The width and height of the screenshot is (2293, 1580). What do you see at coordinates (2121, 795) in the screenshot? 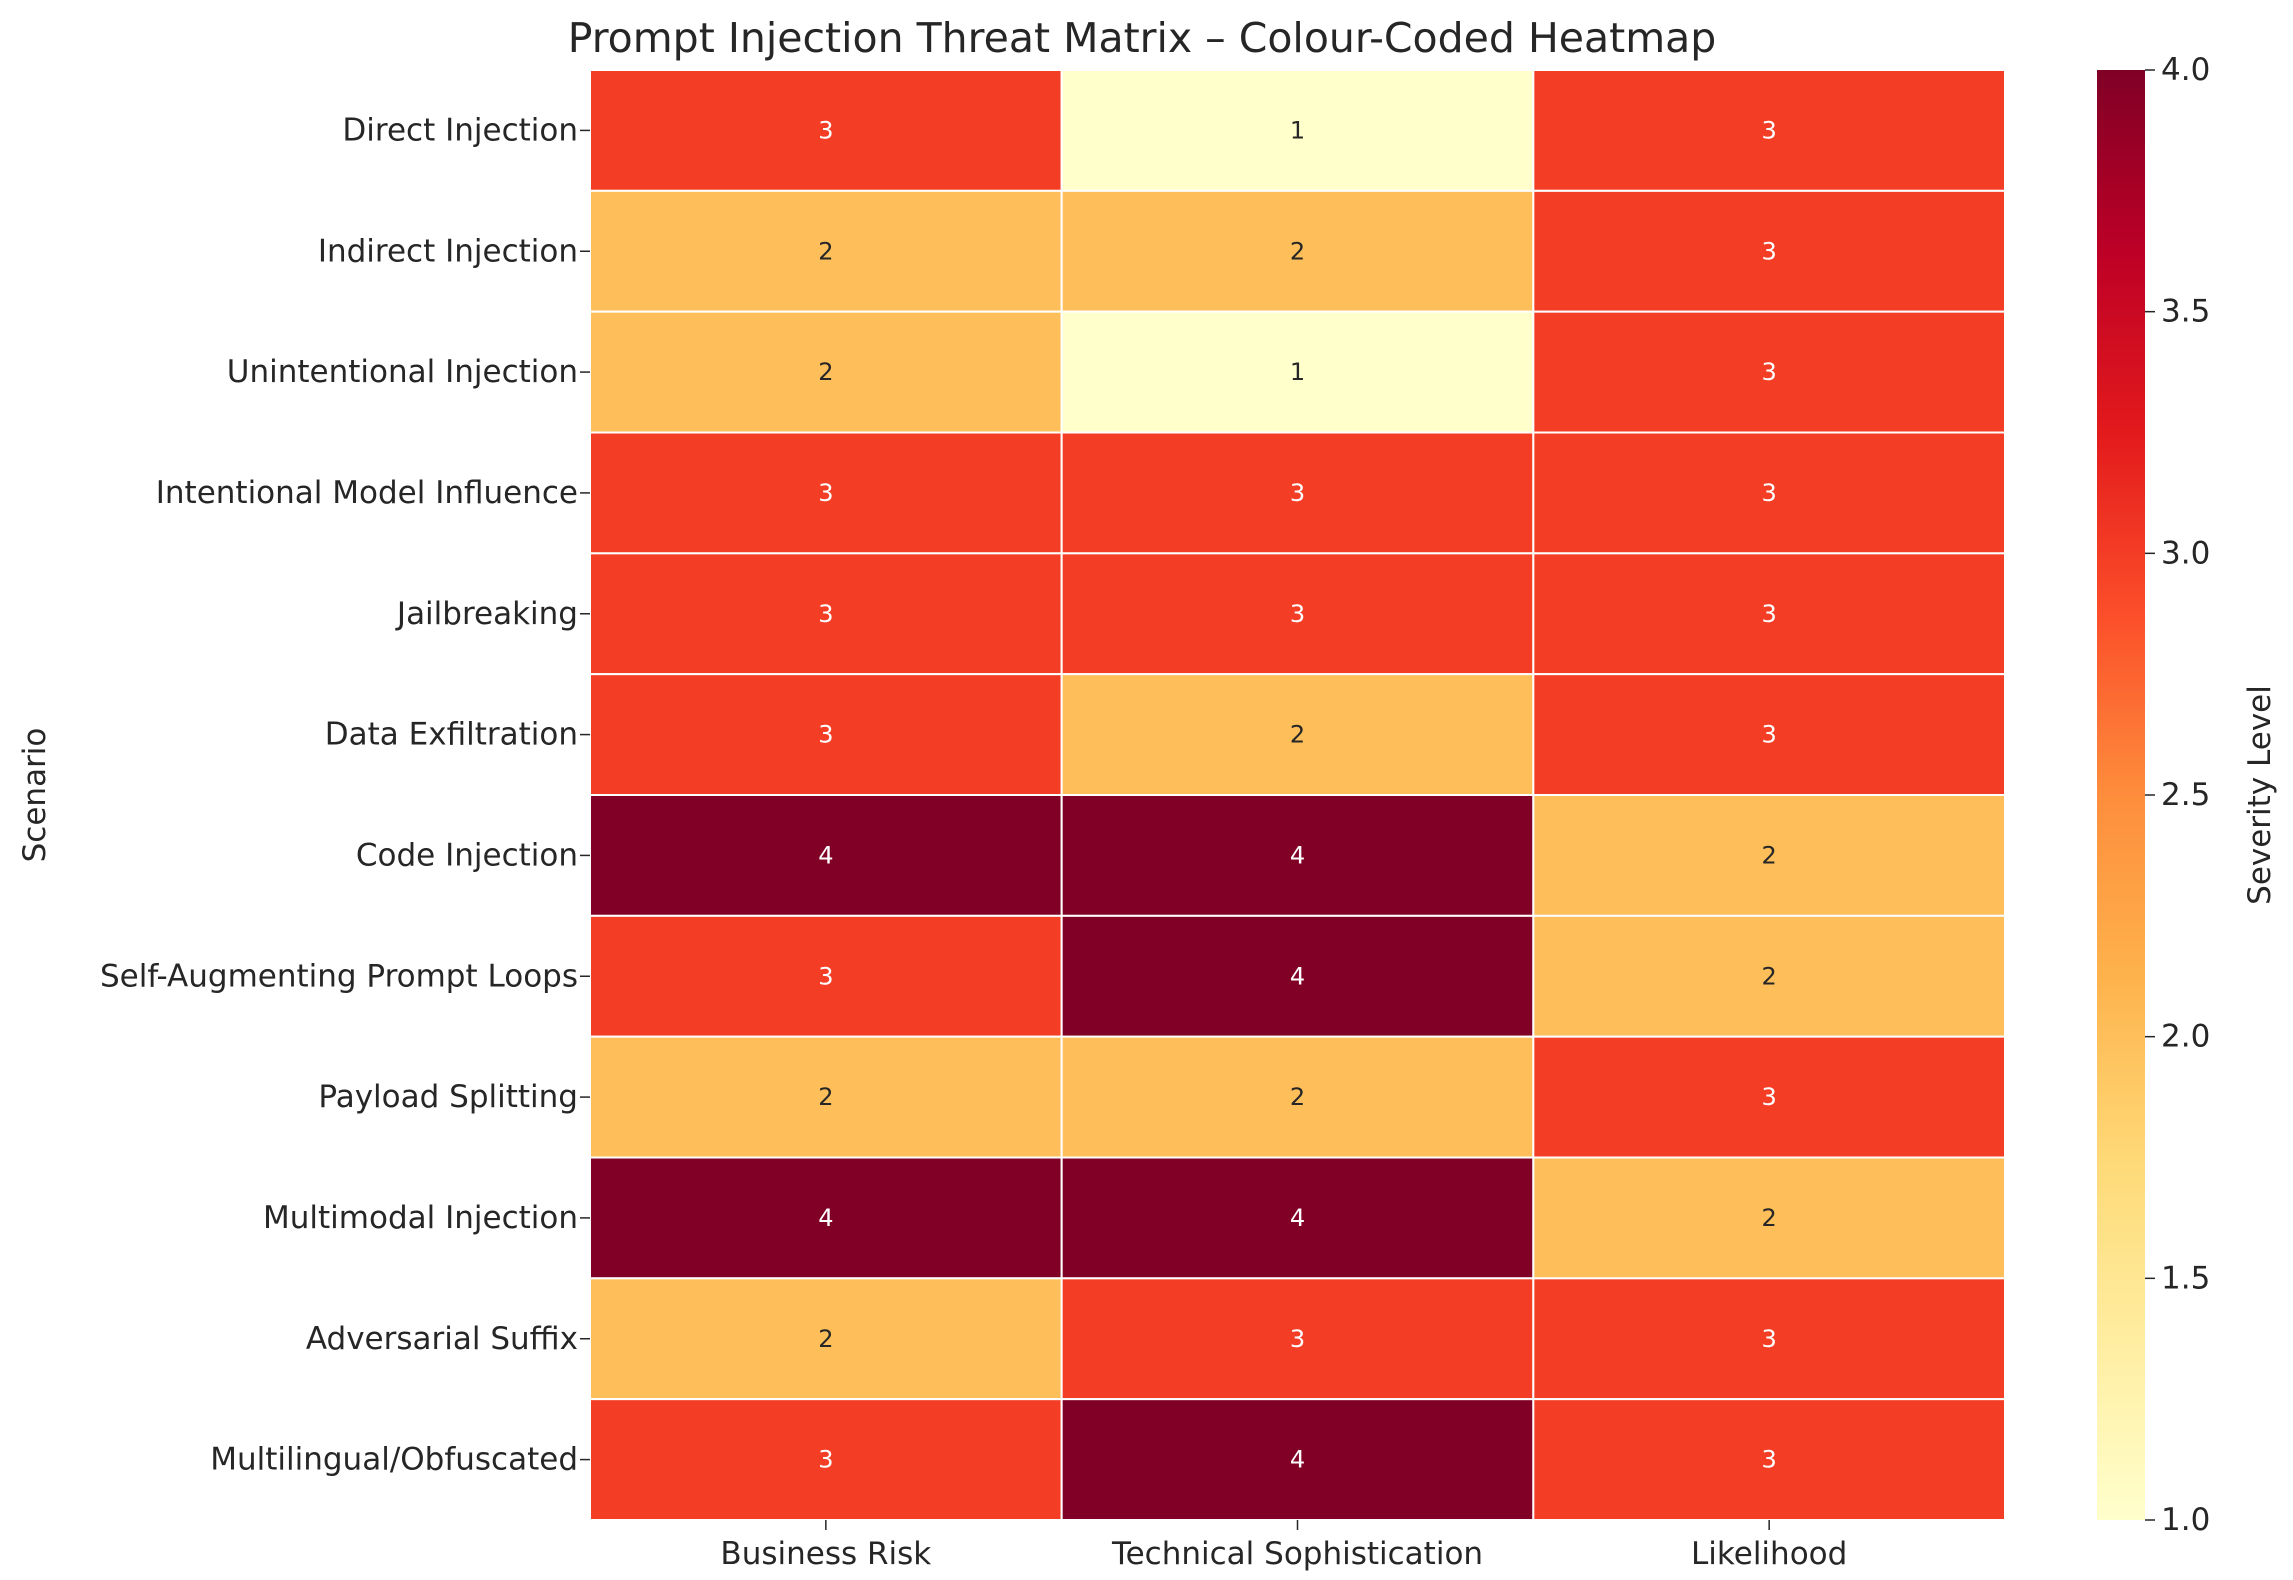
I see `colorbar-gradient` at bounding box center [2121, 795].